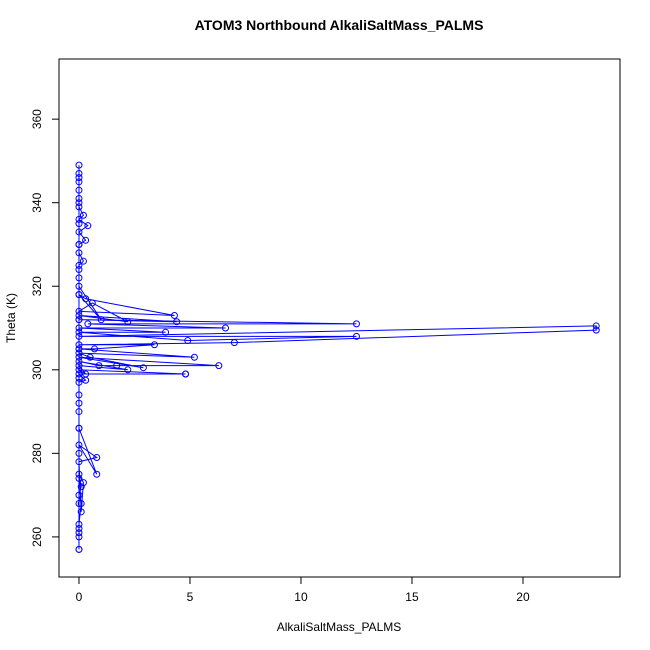 The height and width of the screenshot is (650, 650). I want to click on x-tick-label: 10, so click(301, 597).